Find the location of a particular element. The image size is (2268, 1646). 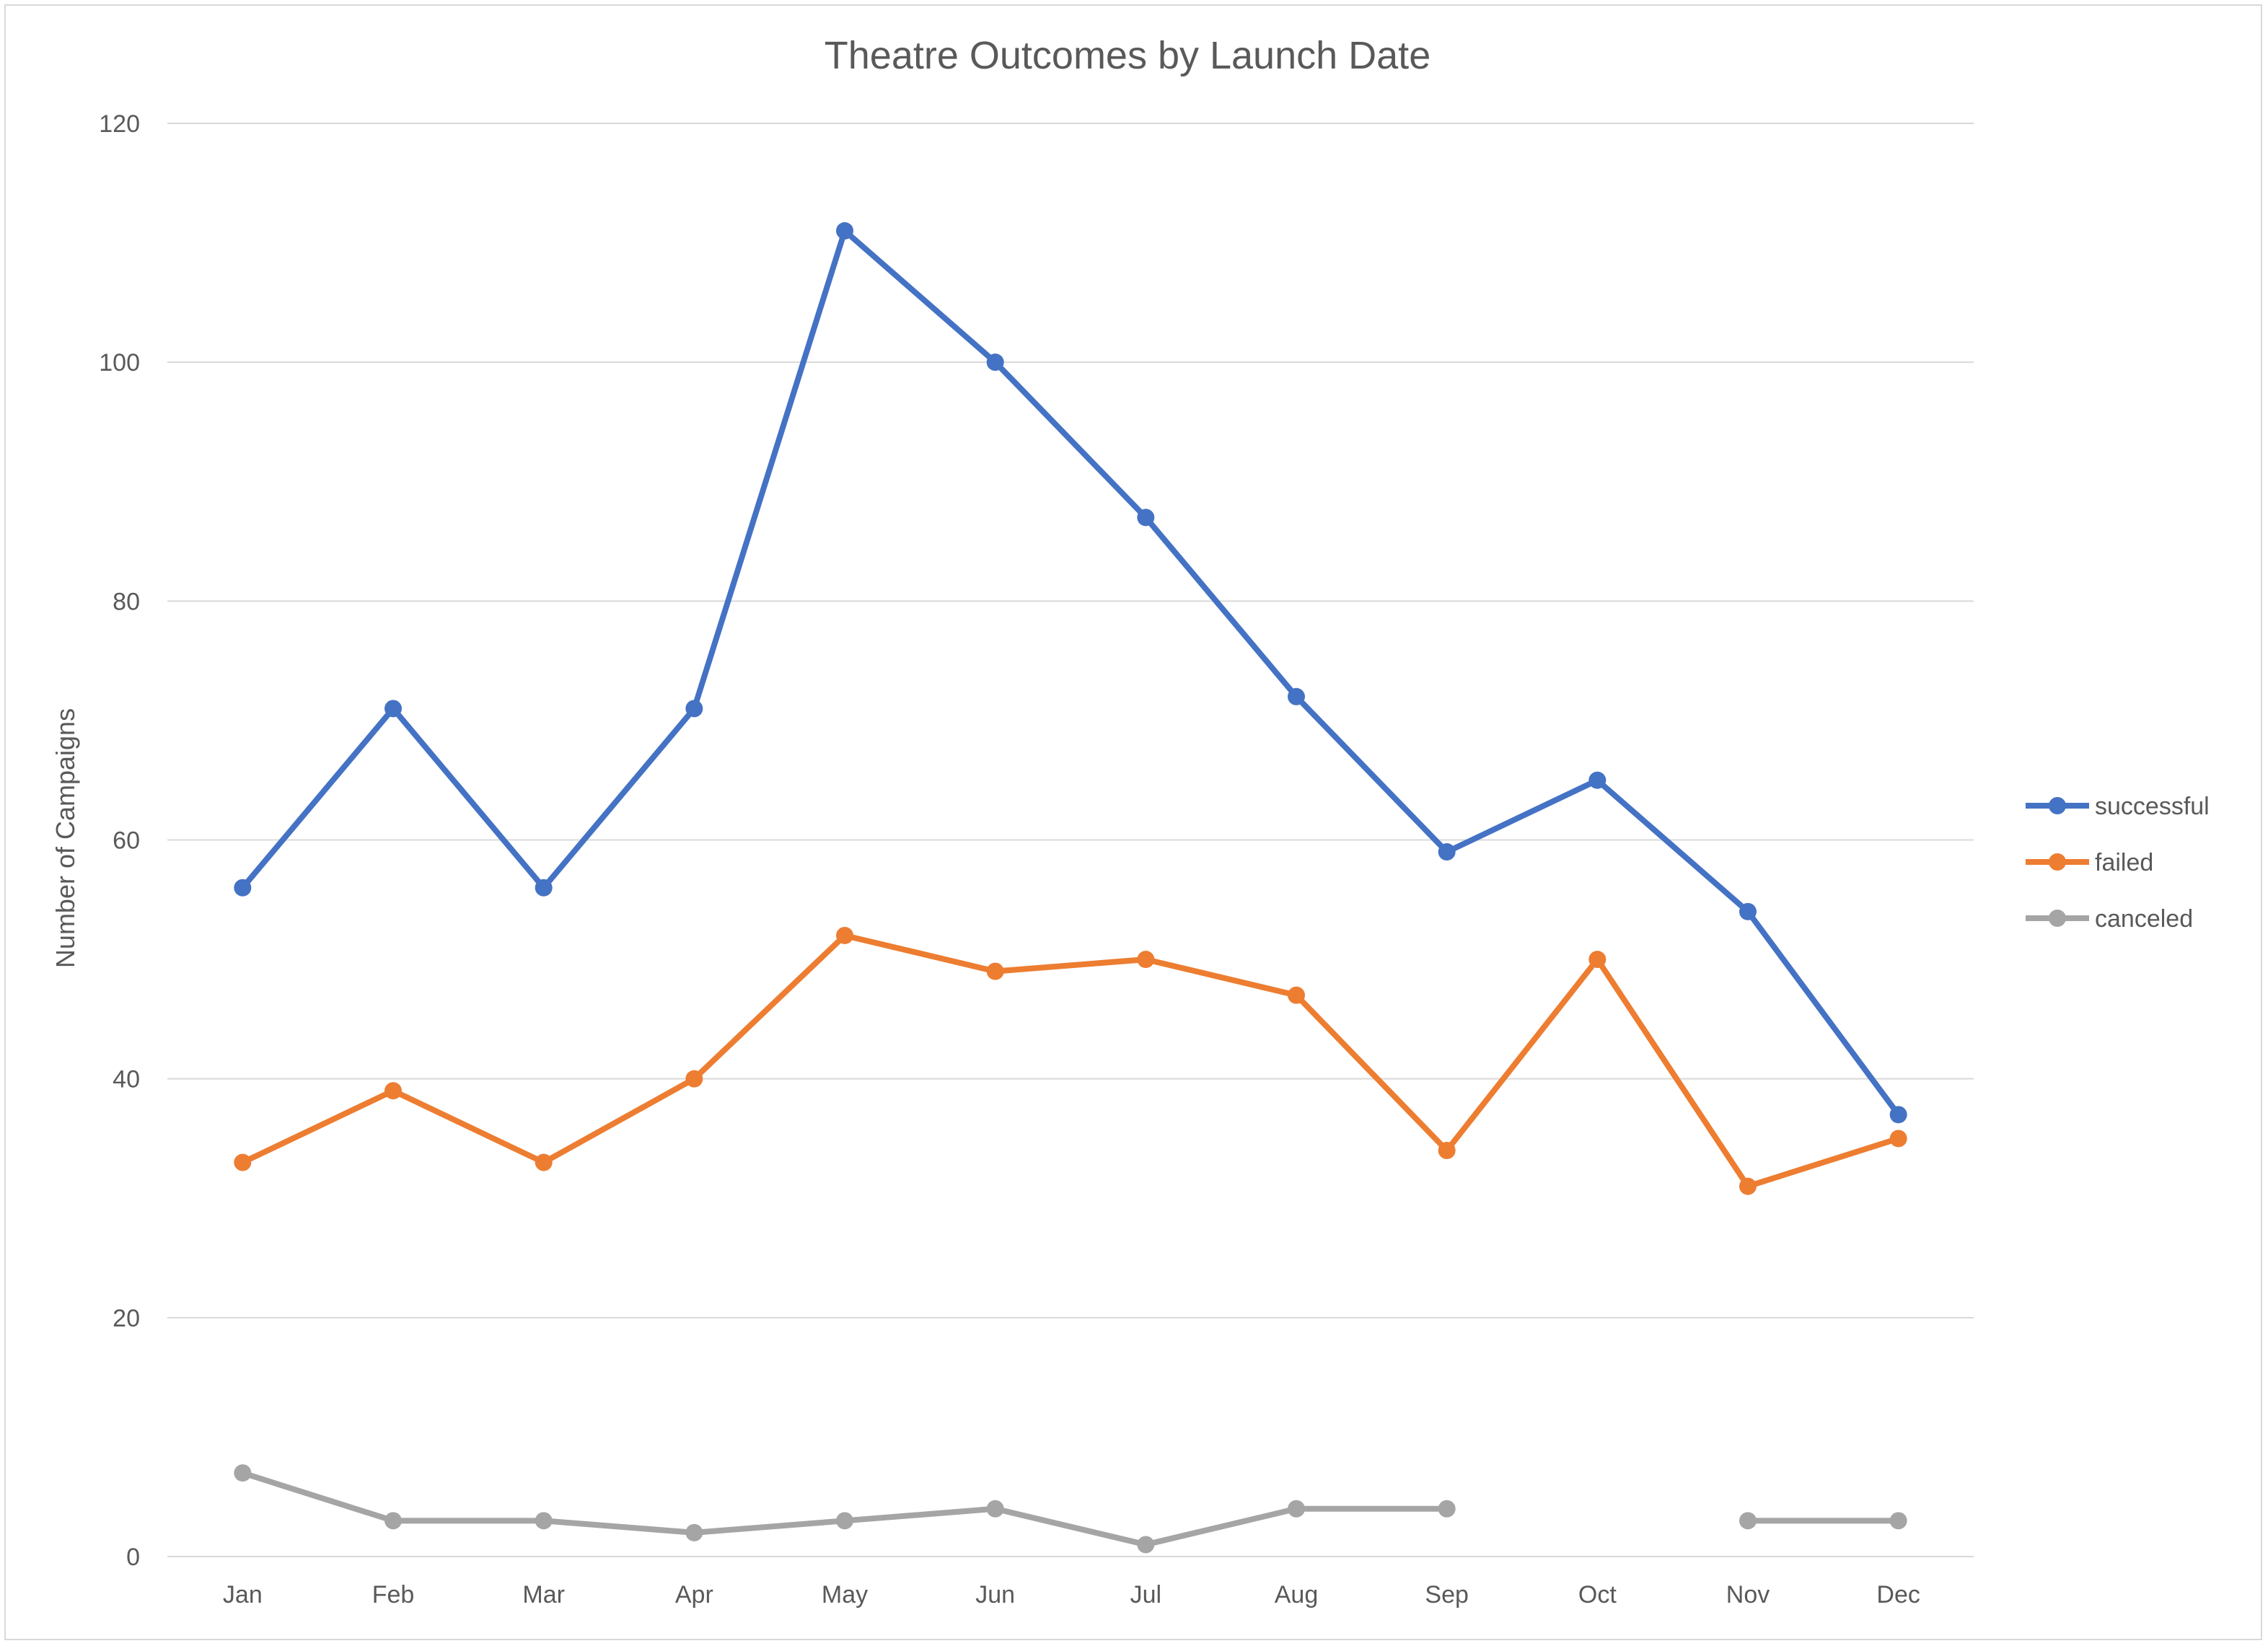

x-tick-label: May is located at coordinates (845, 1594).